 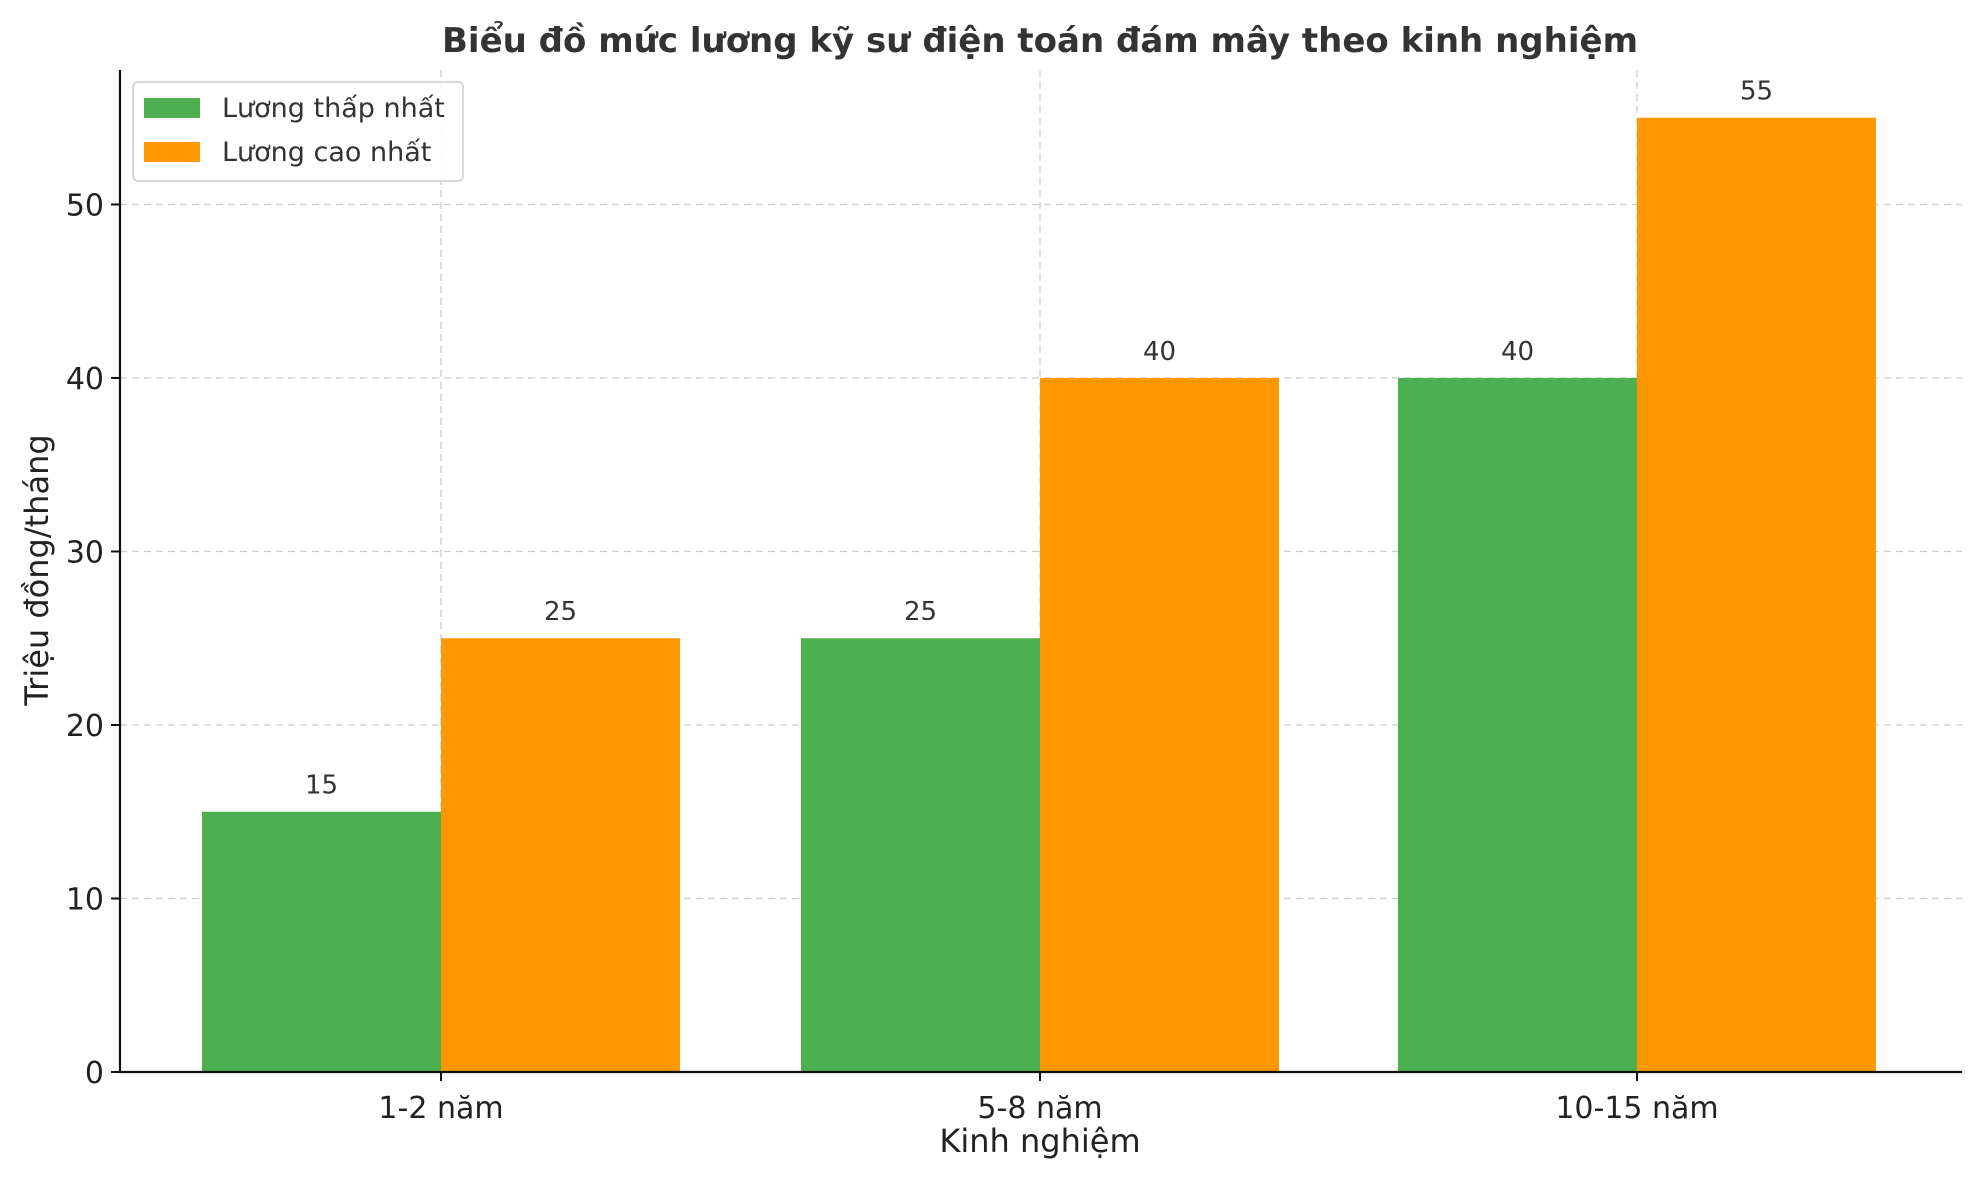 What do you see at coordinates (560, 612) in the screenshot?
I see `data-label-series-1-cat-0: 25` at bounding box center [560, 612].